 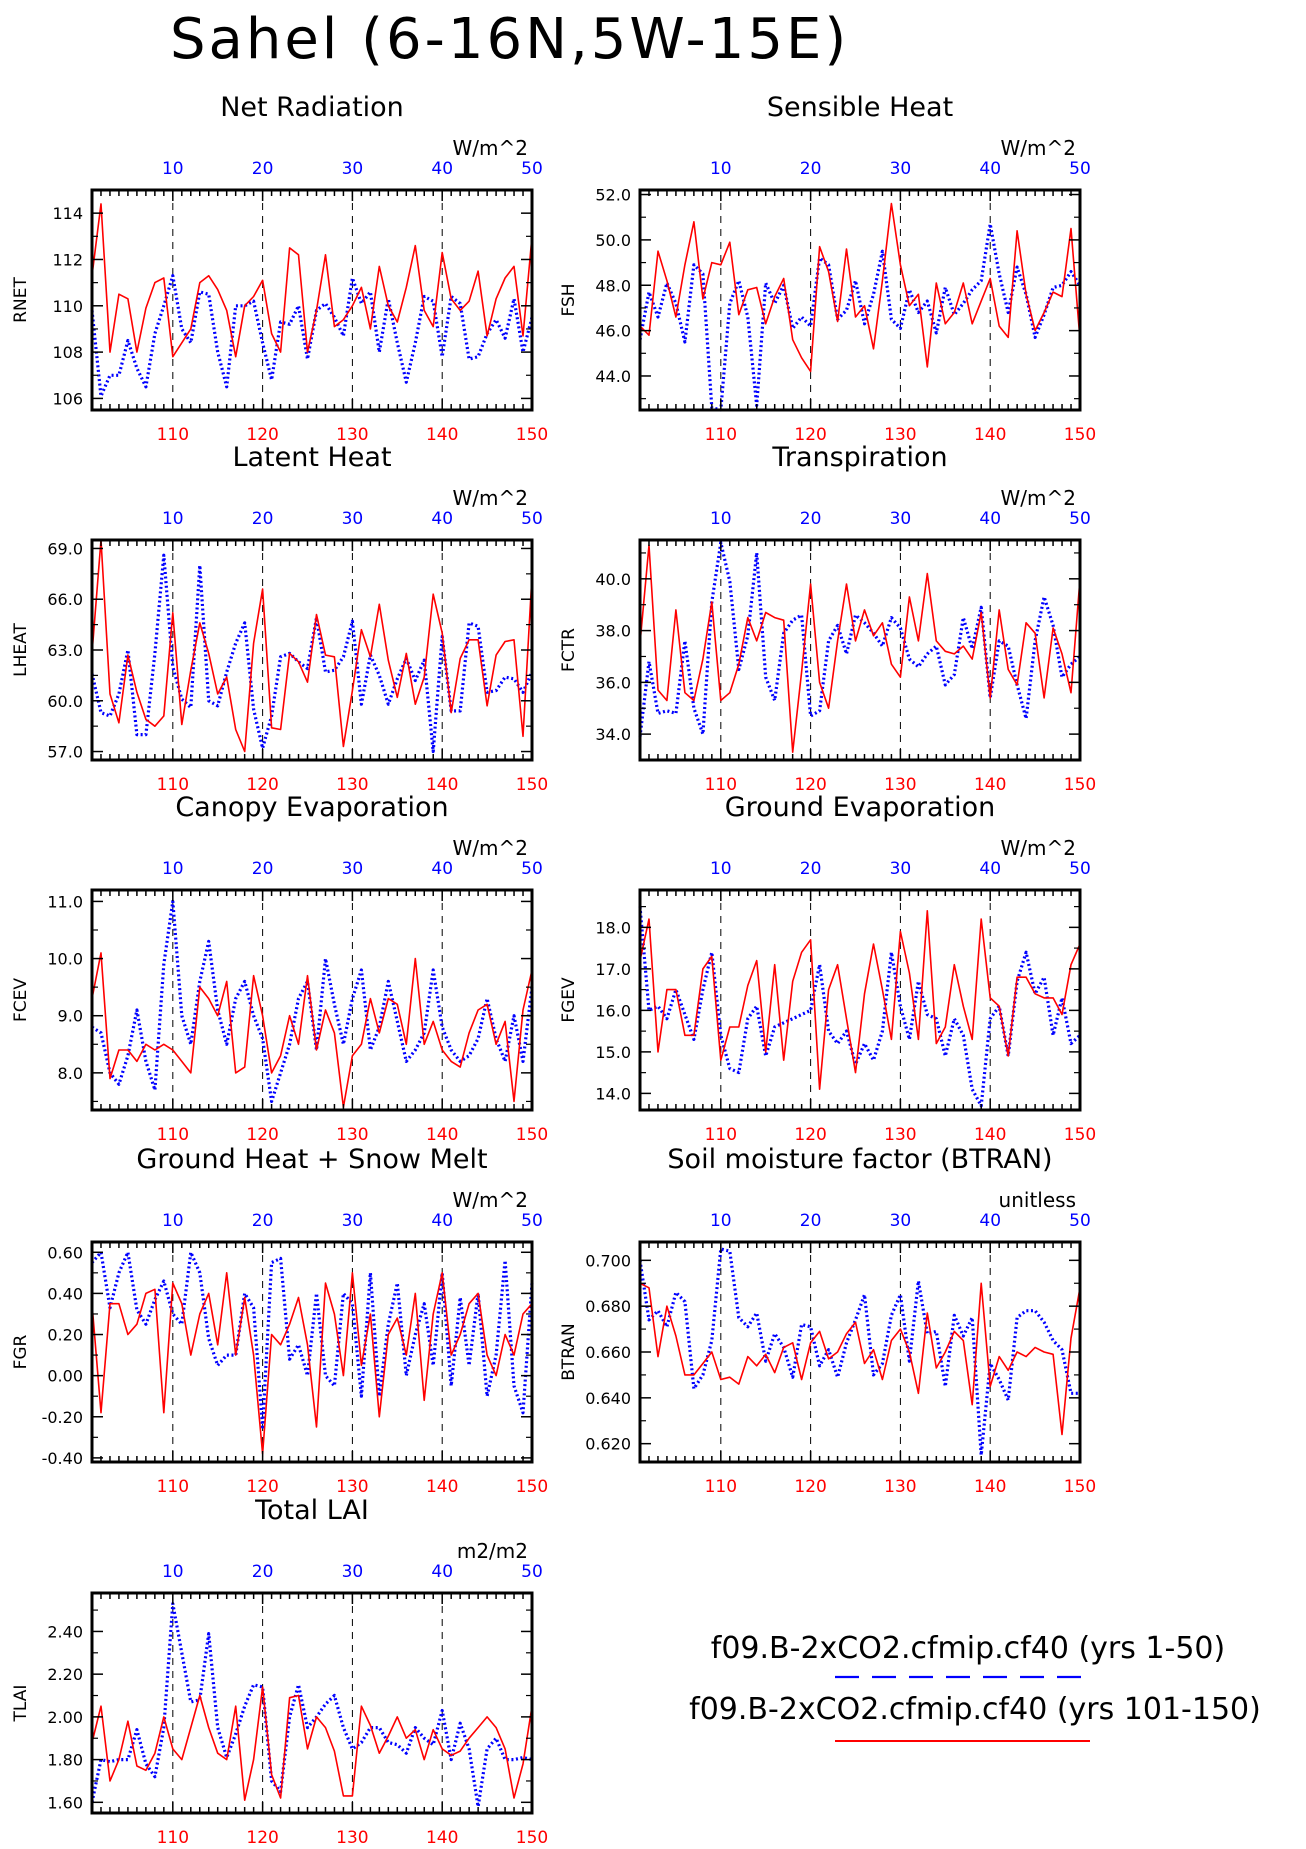 What do you see at coordinates (65, 1760) in the screenshot?
I see `y-tick-label: 1.80` at bounding box center [65, 1760].